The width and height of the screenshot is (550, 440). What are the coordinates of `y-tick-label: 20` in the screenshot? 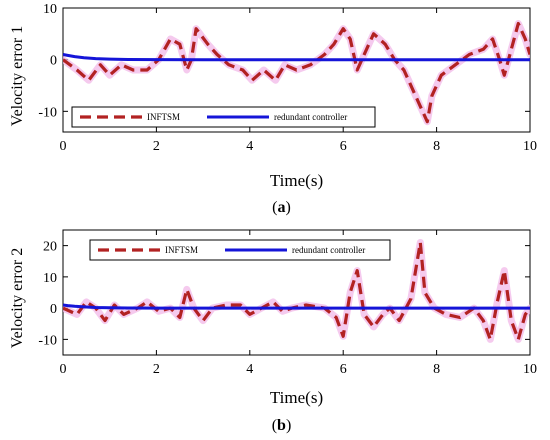 It's located at (50, 247).